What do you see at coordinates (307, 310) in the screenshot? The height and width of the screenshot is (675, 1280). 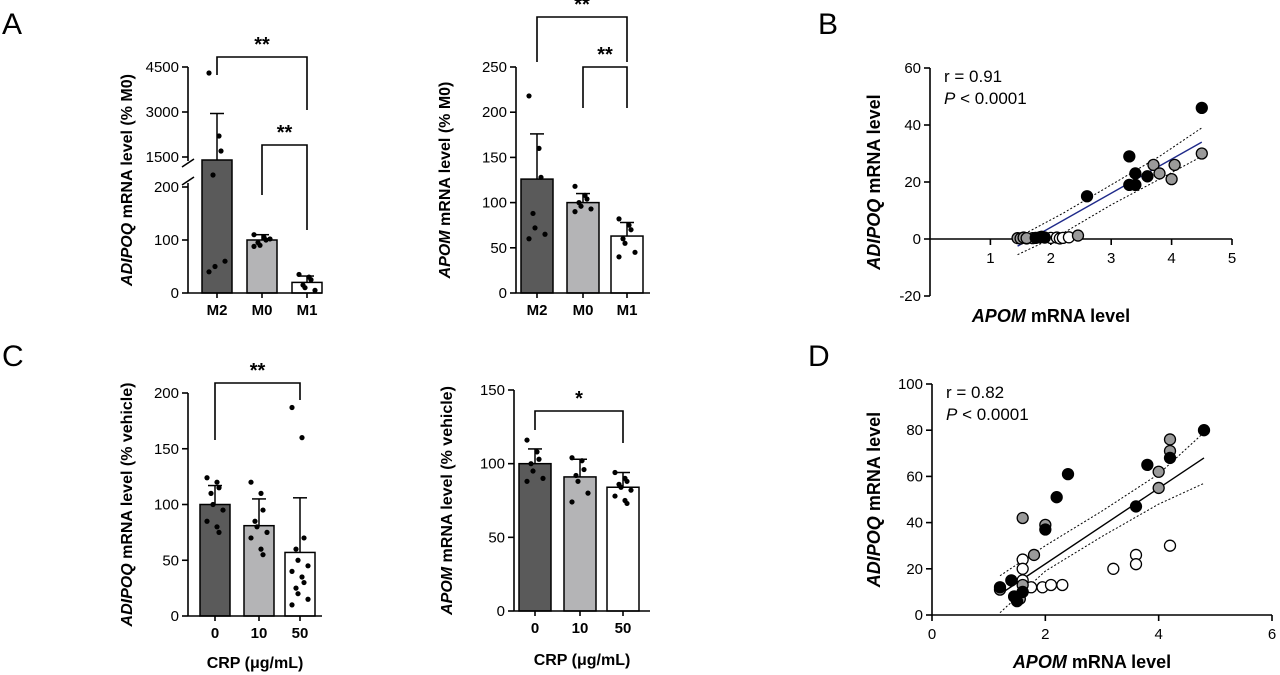 I see `x-tick-label: M1` at bounding box center [307, 310].